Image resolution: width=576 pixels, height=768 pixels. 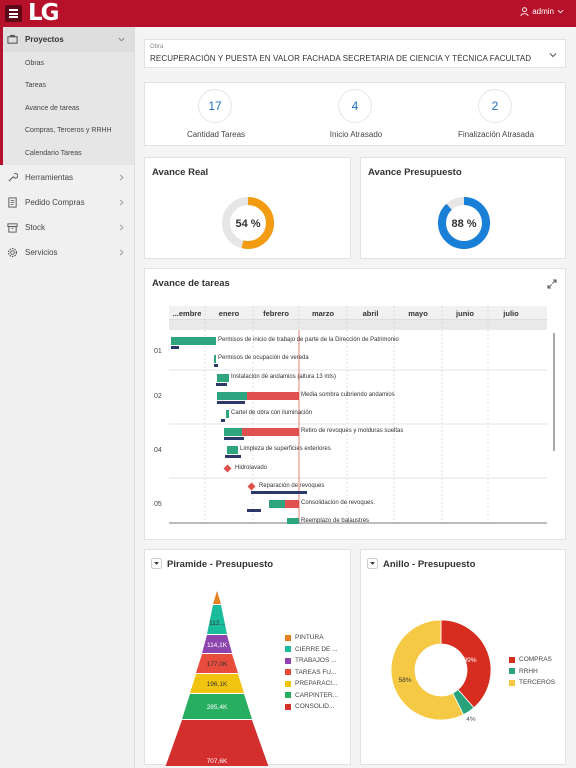 I want to click on sidebar-subitem-label: Calendario Tareas, so click(x=53, y=153).